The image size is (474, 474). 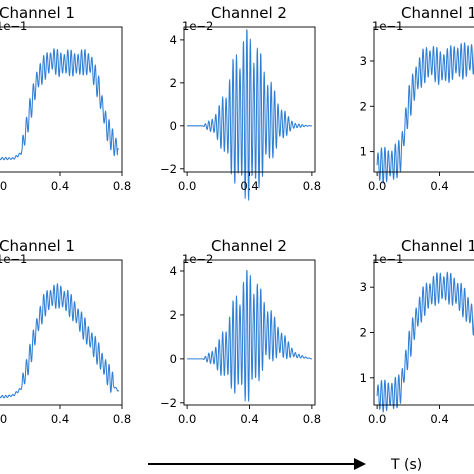 I want to click on panel-1: Channel 11e−1 0.0 0.4 0.8, so click(x=65, y=98).